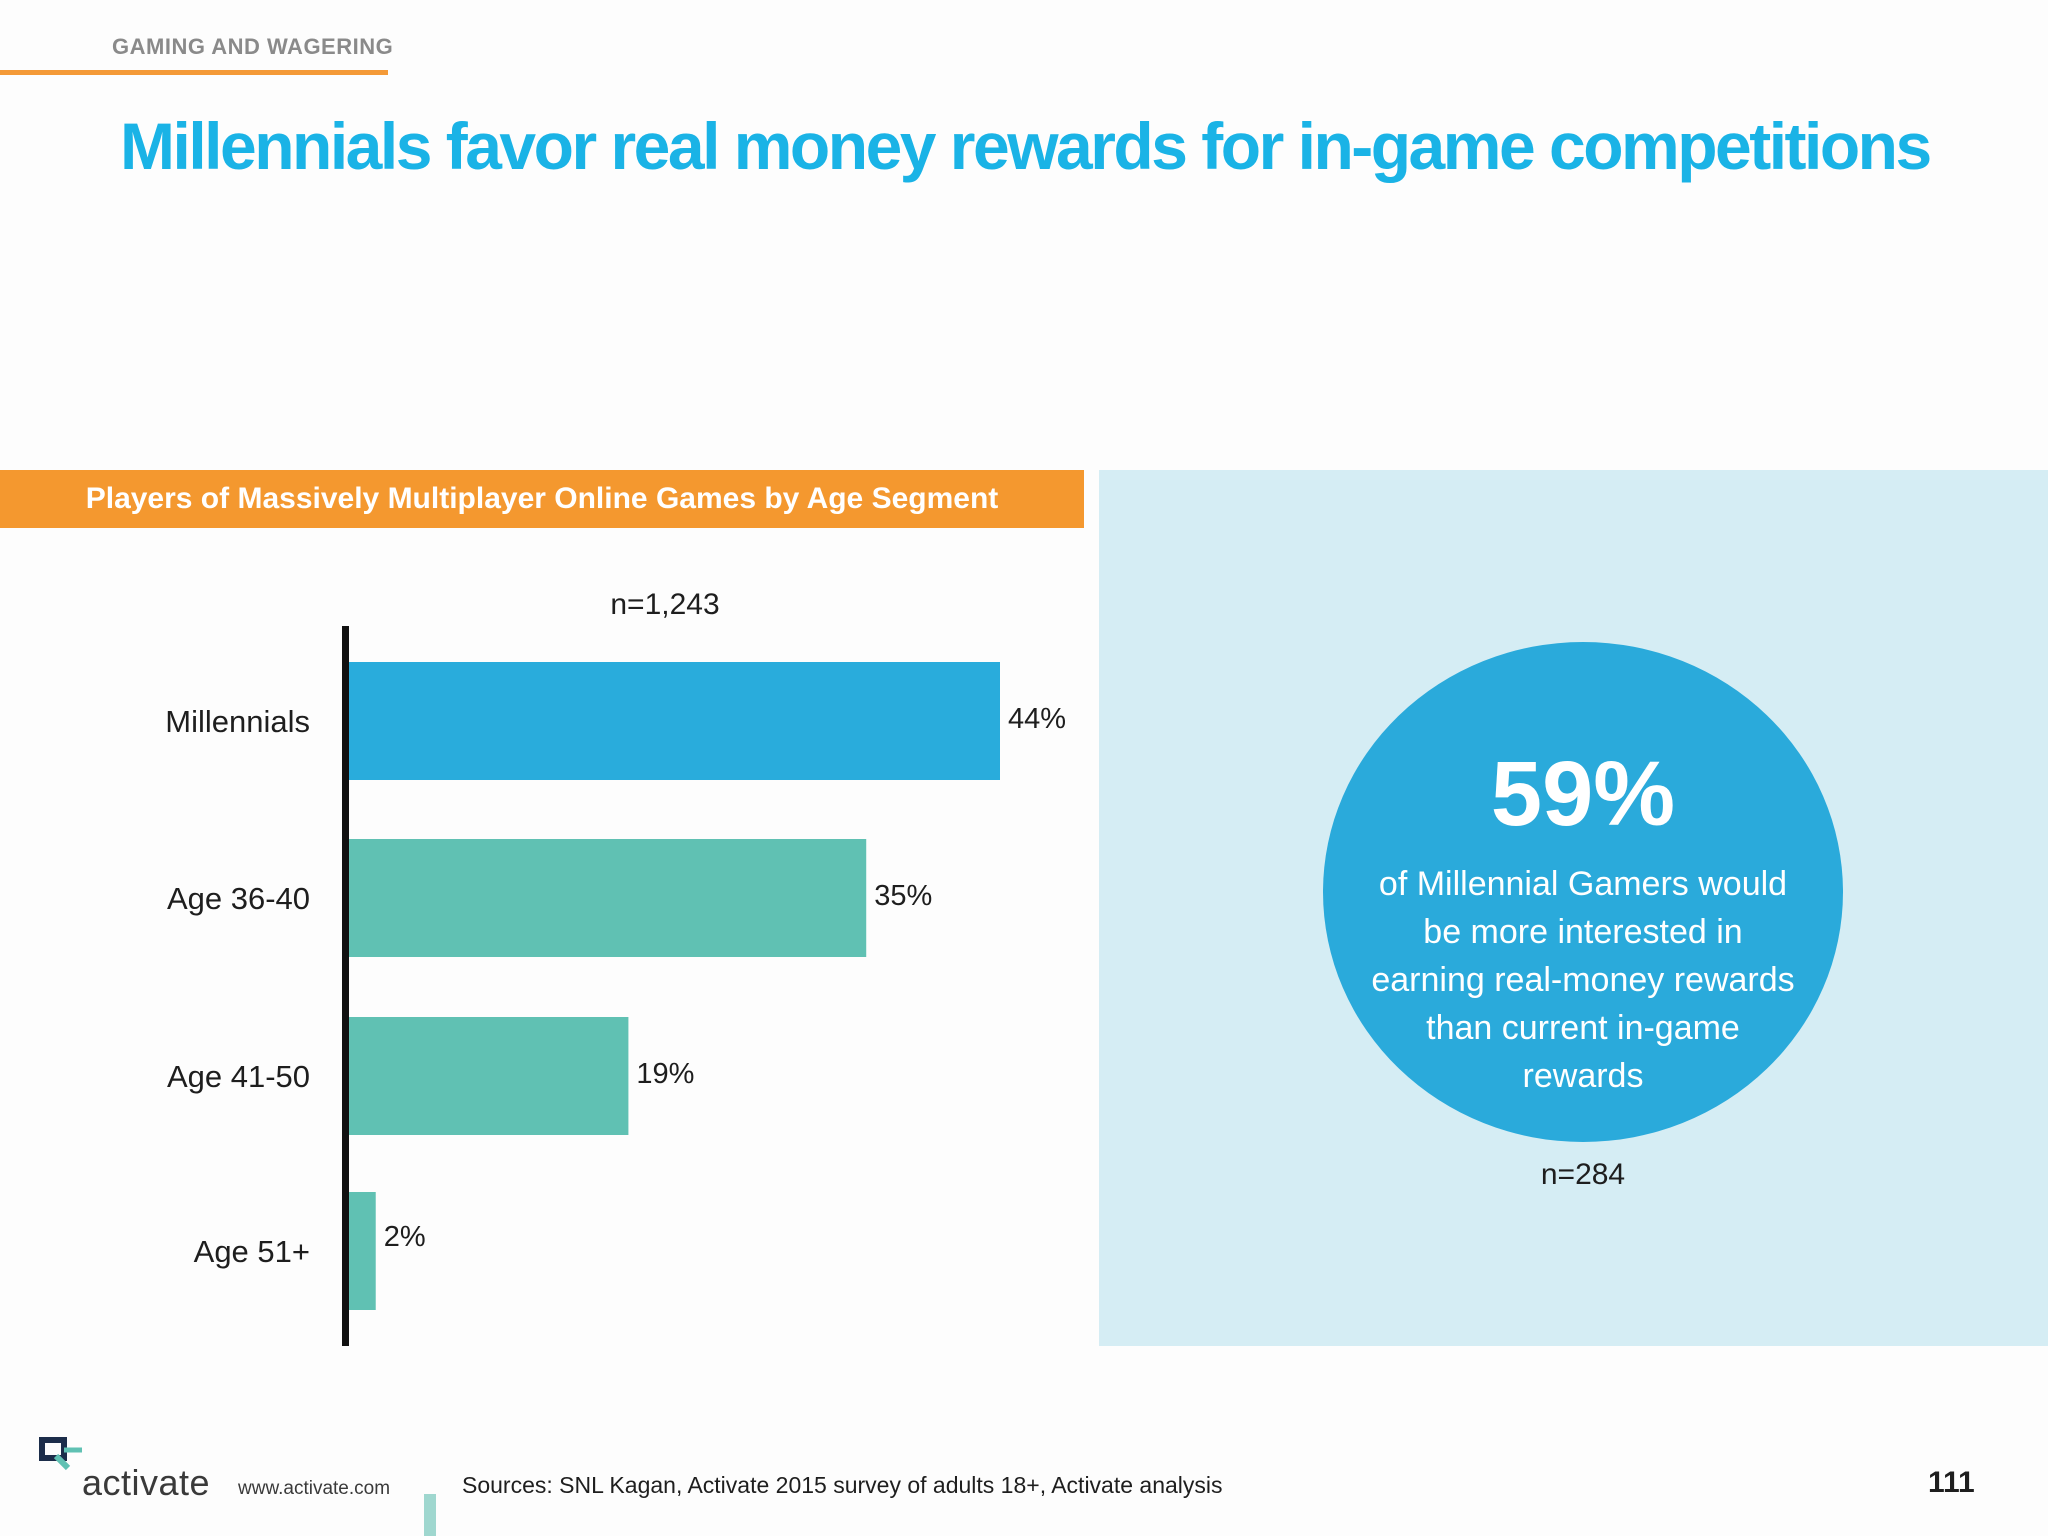  What do you see at coordinates (314, 1488) in the screenshot?
I see `brand-url: www.activate.com` at bounding box center [314, 1488].